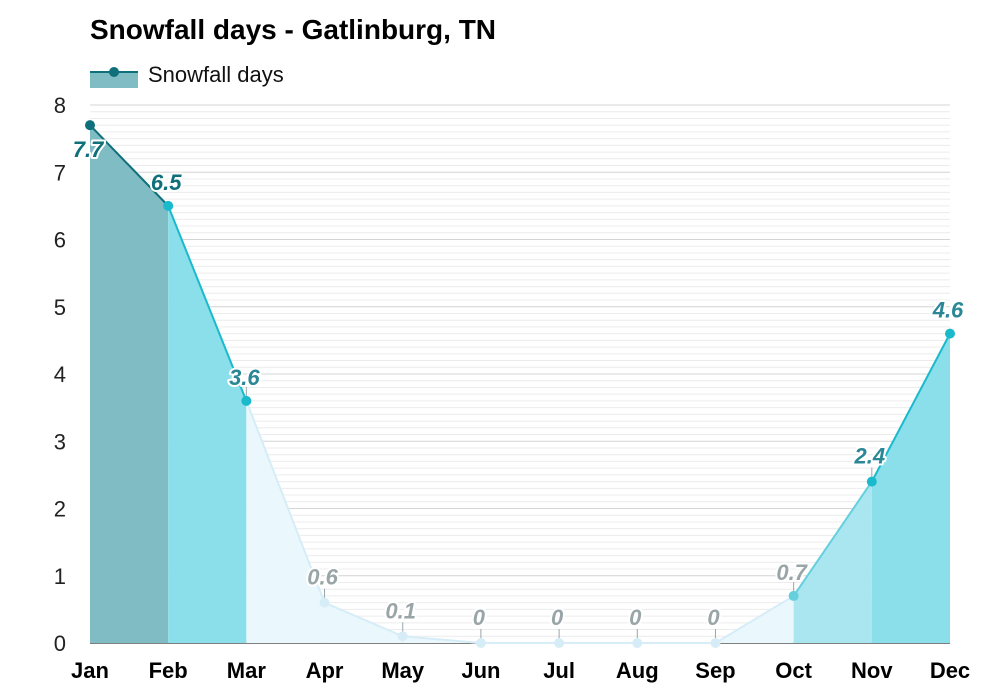 The width and height of the screenshot is (1000, 700). What do you see at coordinates (948, 310) in the screenshot?
I see `data-label-dec: 4.6` at bounding box center [948, 310].